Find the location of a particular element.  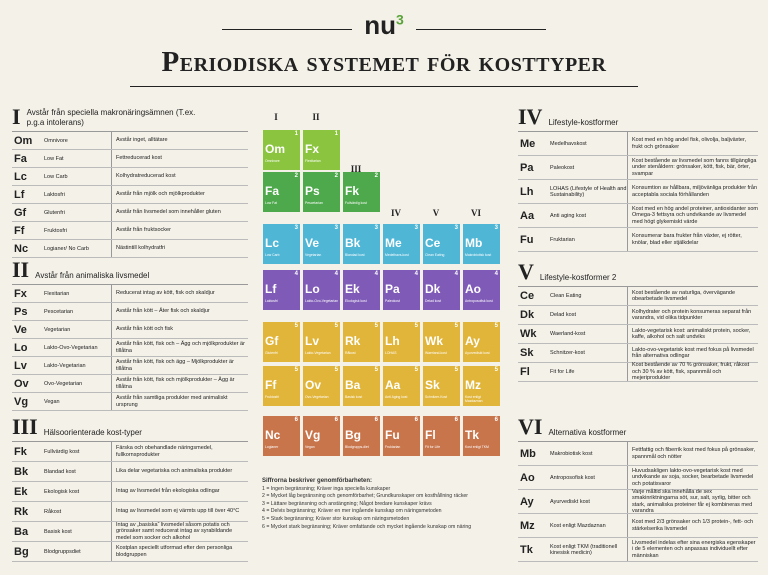

legend-title: Siffrorna beskriver genomförbarheten: is located at coordinates (317, 481).